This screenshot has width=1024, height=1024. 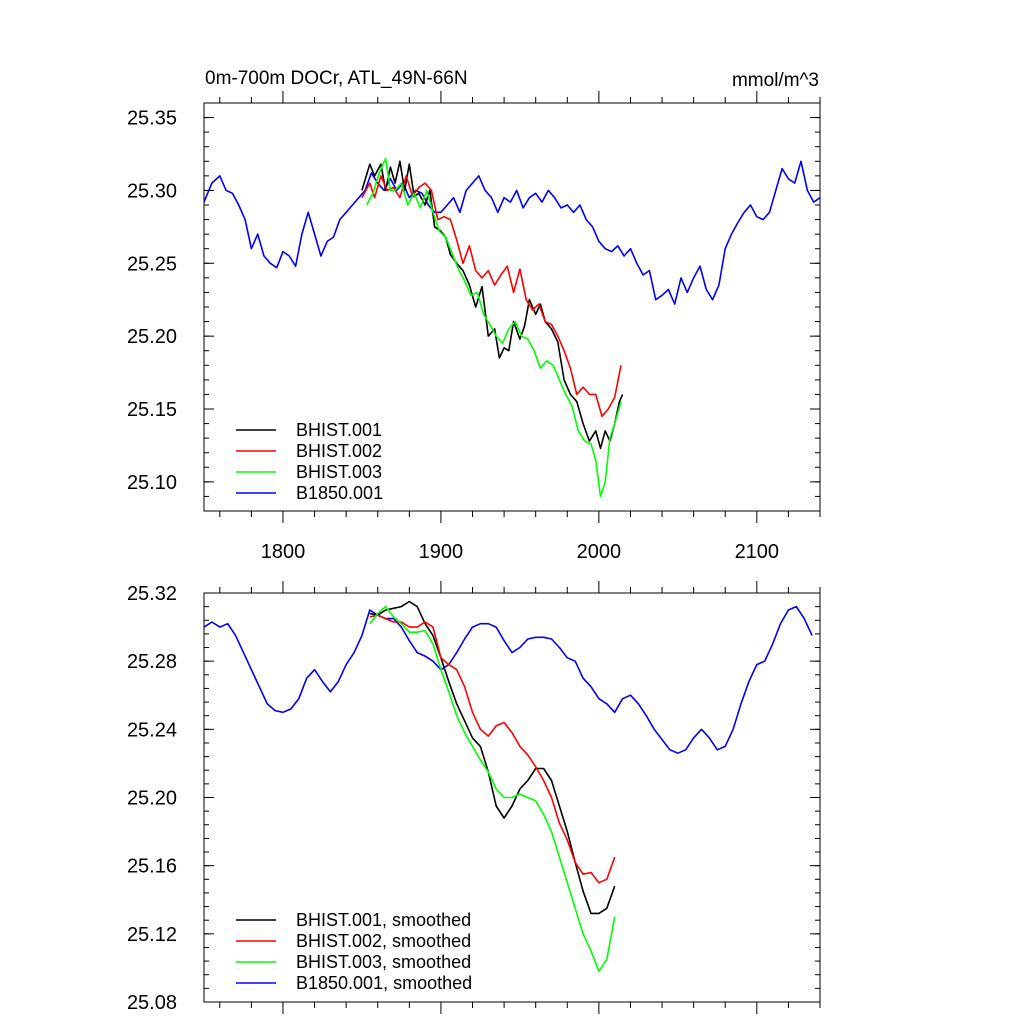 What do you see at coordinates (441, 552) in the screenshot?
I see `x-tick-label: 1900` at bounding box center [441, 552].